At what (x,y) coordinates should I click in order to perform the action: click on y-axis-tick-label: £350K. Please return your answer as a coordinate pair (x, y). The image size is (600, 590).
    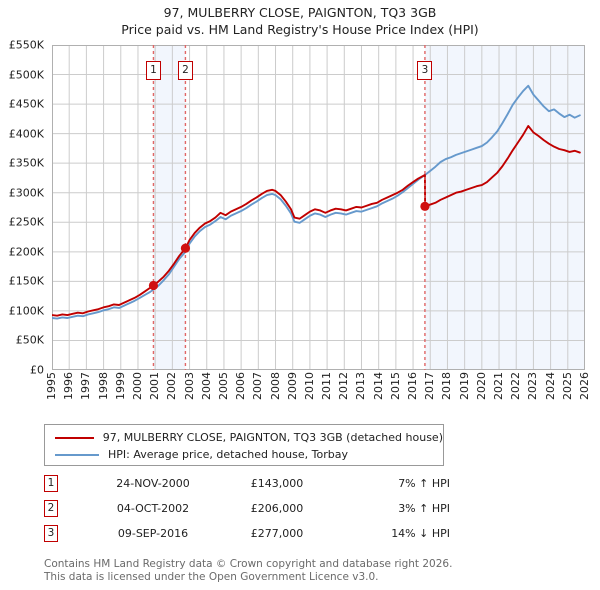
    Looking at the image, I should click on (26, 163).